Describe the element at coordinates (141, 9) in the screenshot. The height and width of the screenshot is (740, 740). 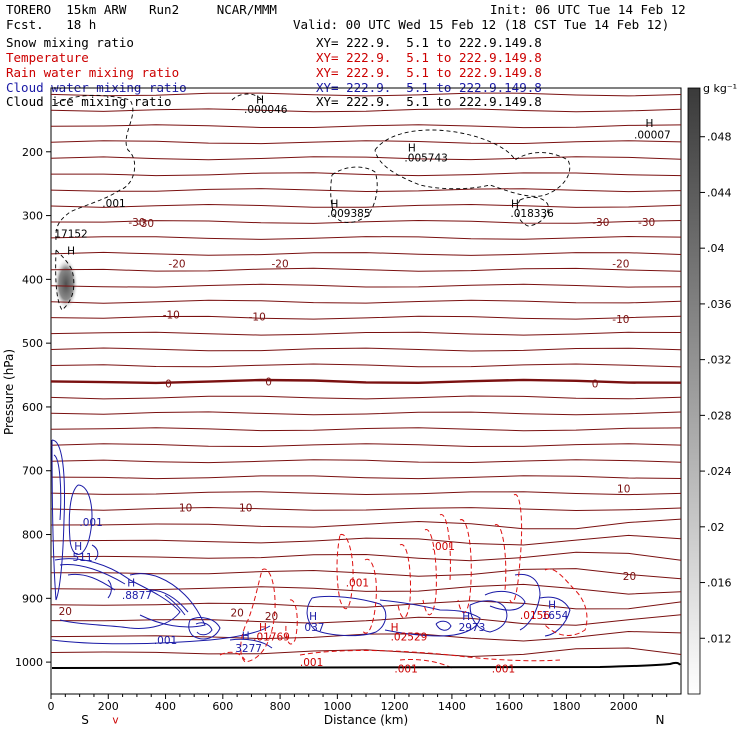
I see `model-title: TORERO 15km ARW Run2 NCAR/MMM` at that location.